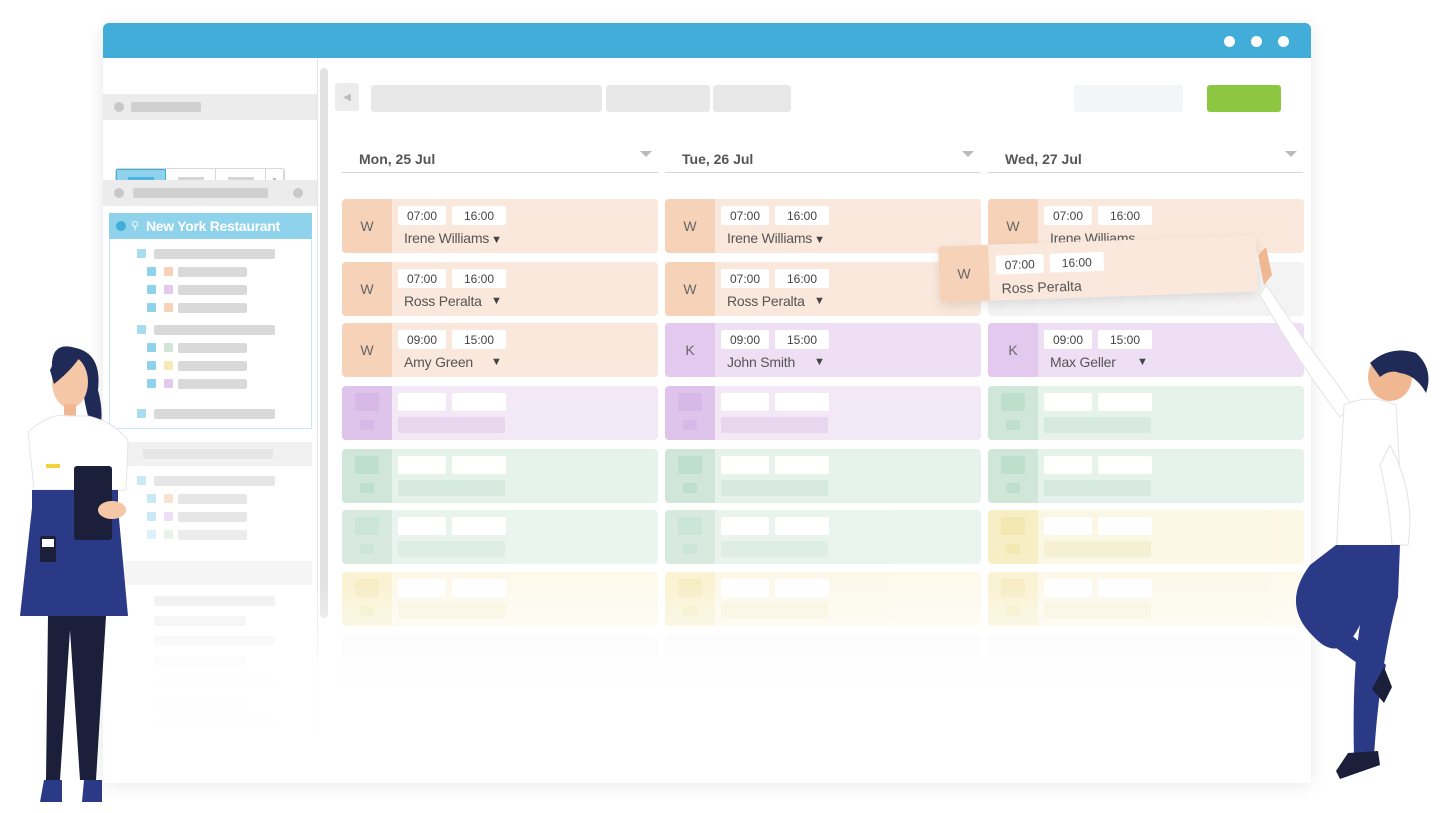 The width and height of the screenshot is (1441, 813). I want to click on day-header-mon: Mon, 25 Jul, so click(500, 161).